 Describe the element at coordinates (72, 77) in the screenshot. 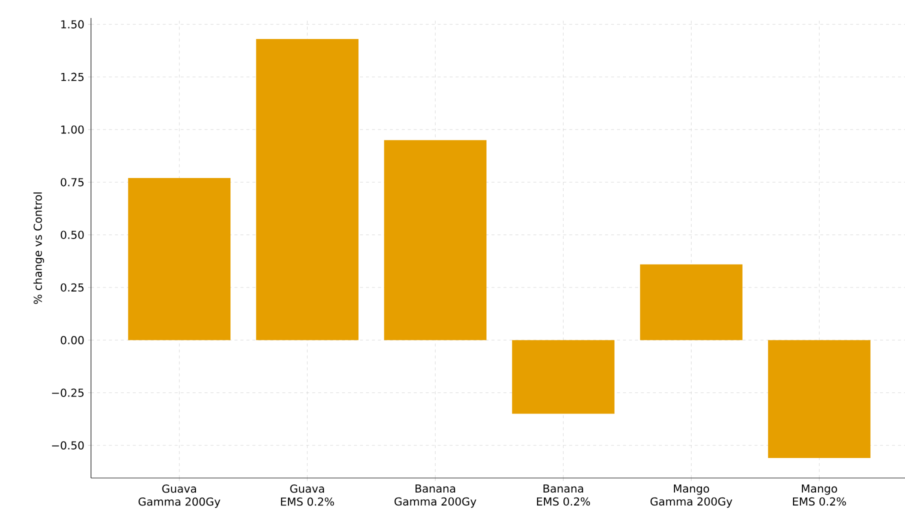

I see `text: 1.25` at that location.